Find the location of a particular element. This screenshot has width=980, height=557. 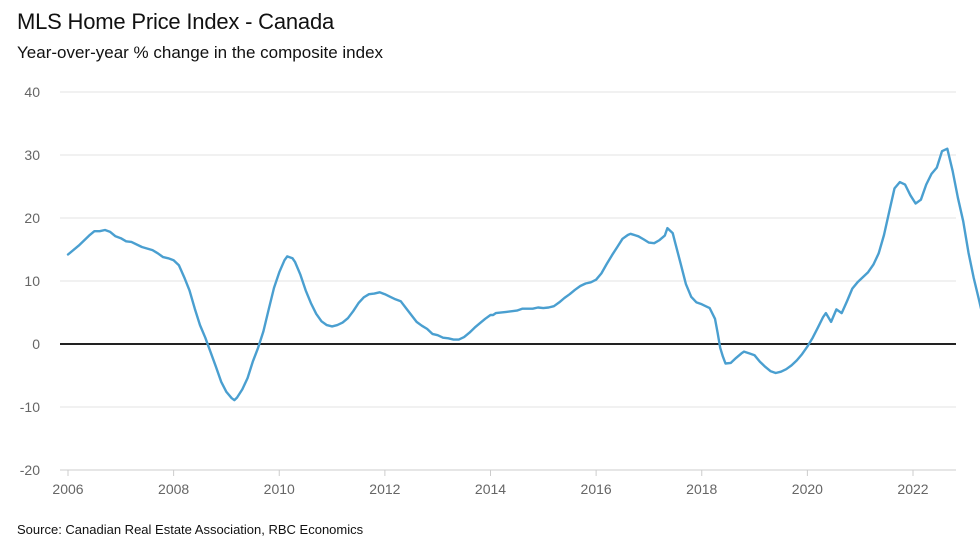

x-tick-label: 2006 is located at coordinates (67, 489).